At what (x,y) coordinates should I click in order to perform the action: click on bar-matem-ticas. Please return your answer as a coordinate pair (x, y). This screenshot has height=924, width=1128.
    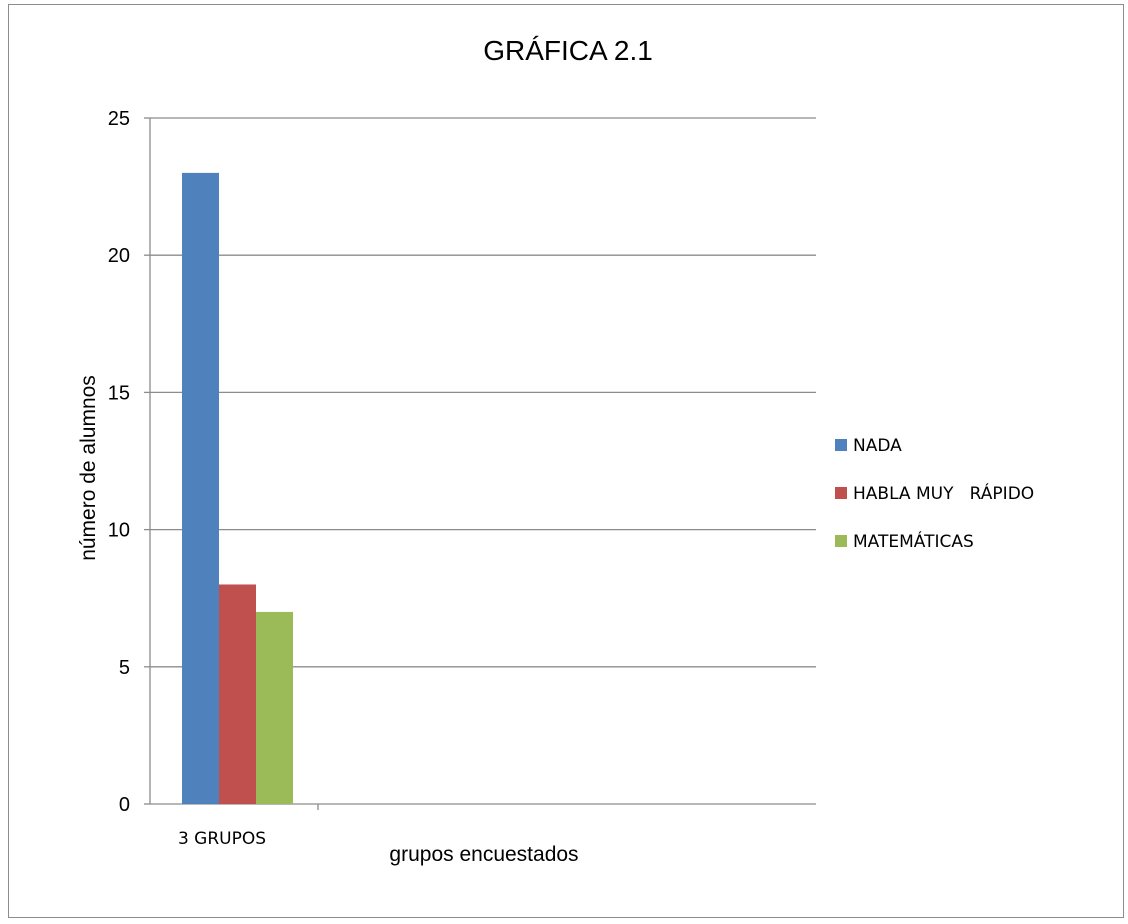
    Looking at the image, I should click on (274, 707).